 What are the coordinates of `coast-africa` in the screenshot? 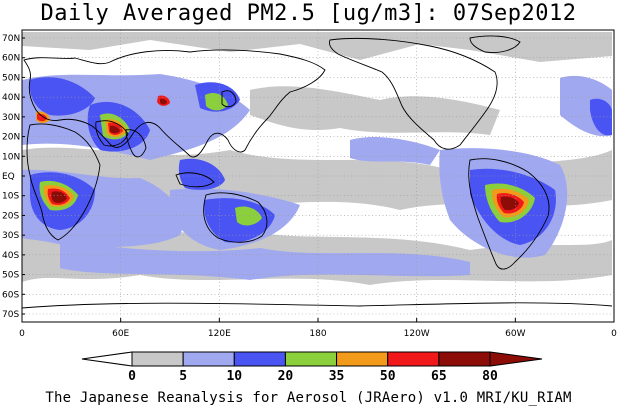 It's located at (63, 182).